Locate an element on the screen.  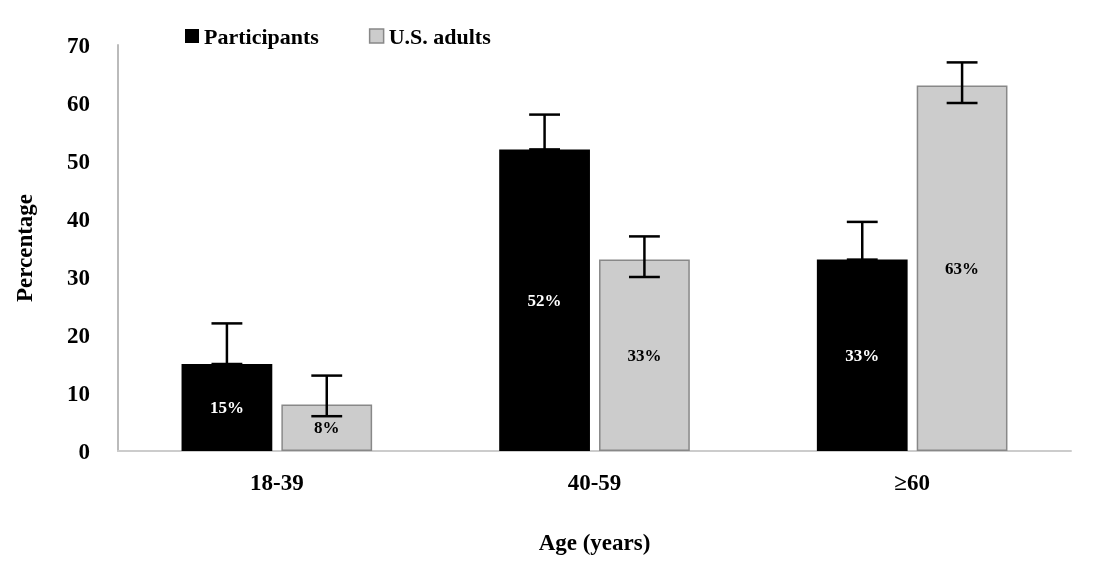
y-tick-label: 20 is located at coordinates (78, 335).